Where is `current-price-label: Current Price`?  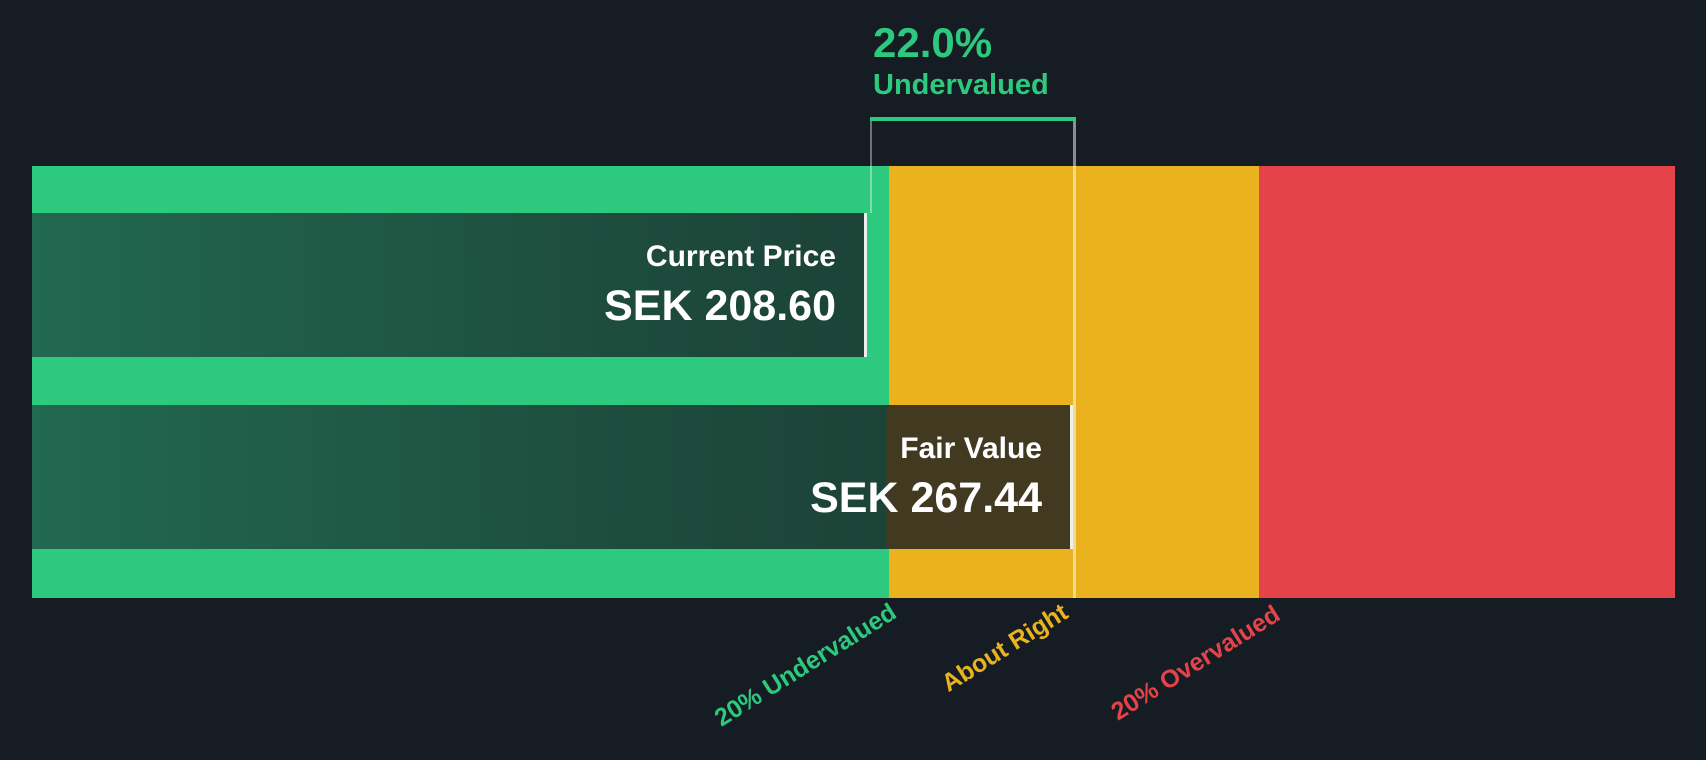
current-price-label: Current Price is located at coordinates (740, 256).